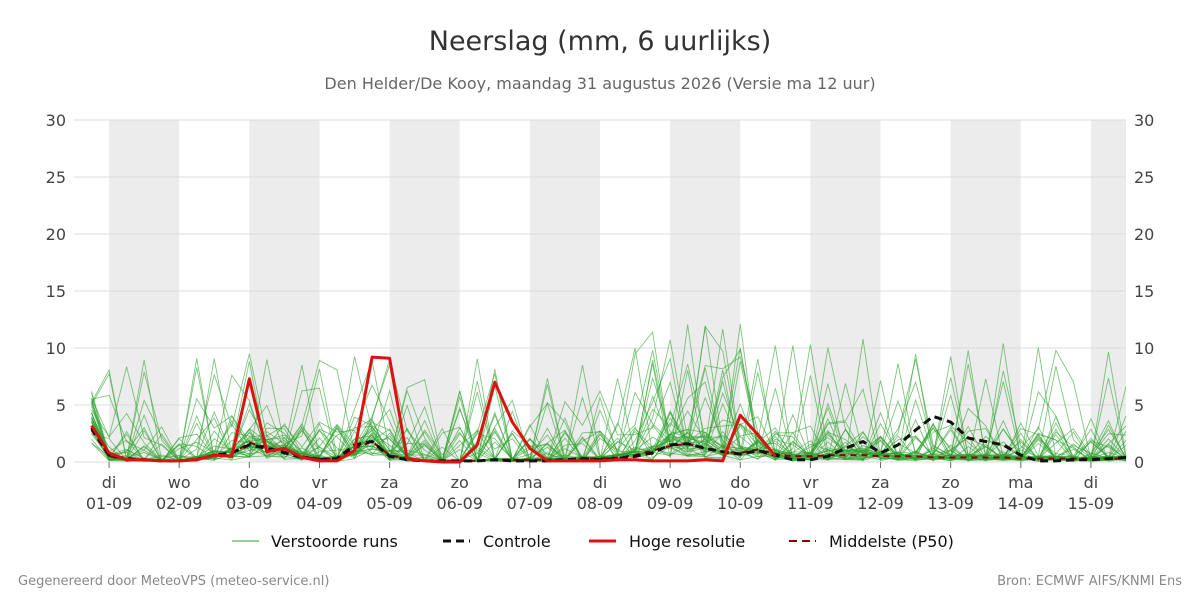 The width and height of the screenshot is (1200, 600). Describe the element at coordinates (810, 503) in the screenshot. I see `x-tick-date: 11-09` at that location.